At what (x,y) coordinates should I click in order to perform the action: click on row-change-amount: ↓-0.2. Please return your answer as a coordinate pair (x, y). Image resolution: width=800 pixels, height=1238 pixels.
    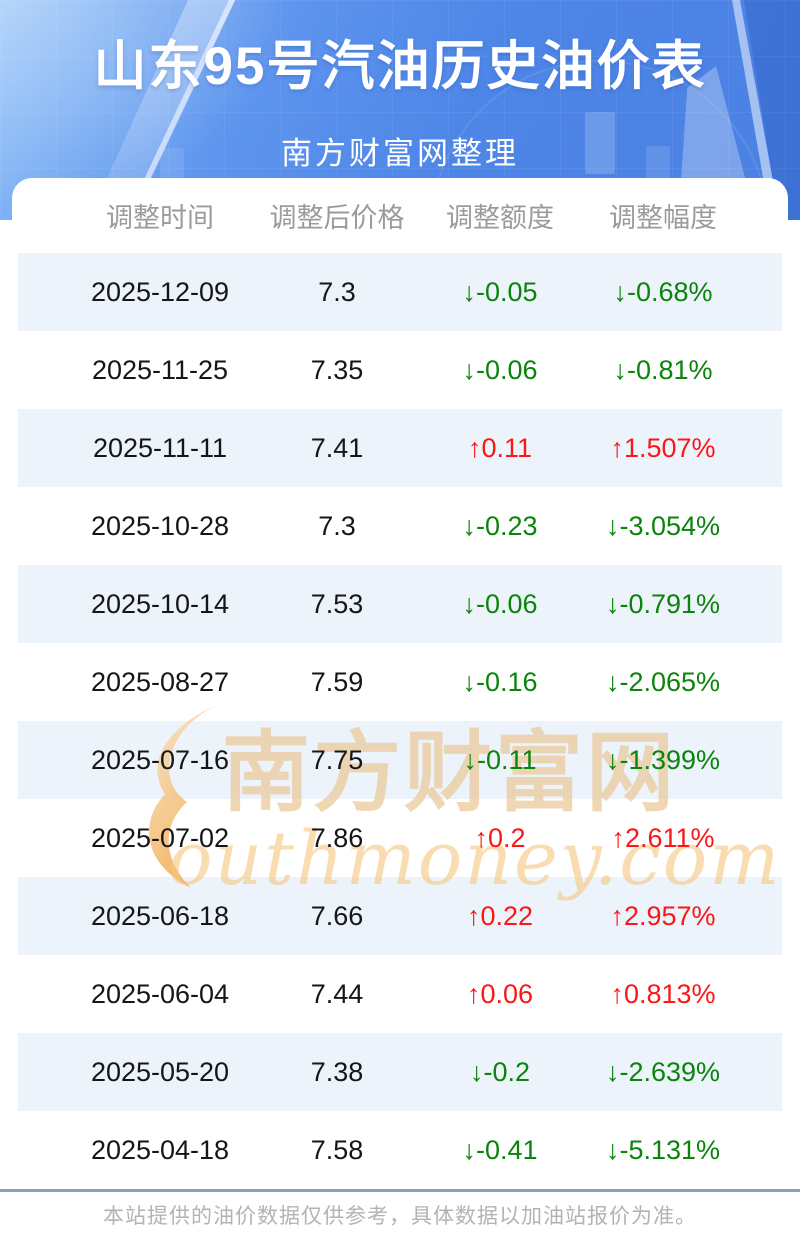
    Looking at the image, I should click on (500, 1071).